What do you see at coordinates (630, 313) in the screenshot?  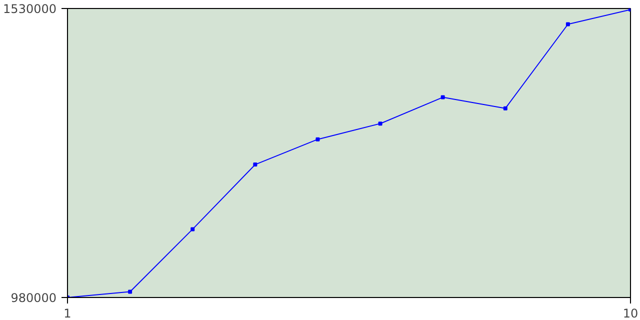 I see `x-tick-label: 10` at bounding box center [630, 313].